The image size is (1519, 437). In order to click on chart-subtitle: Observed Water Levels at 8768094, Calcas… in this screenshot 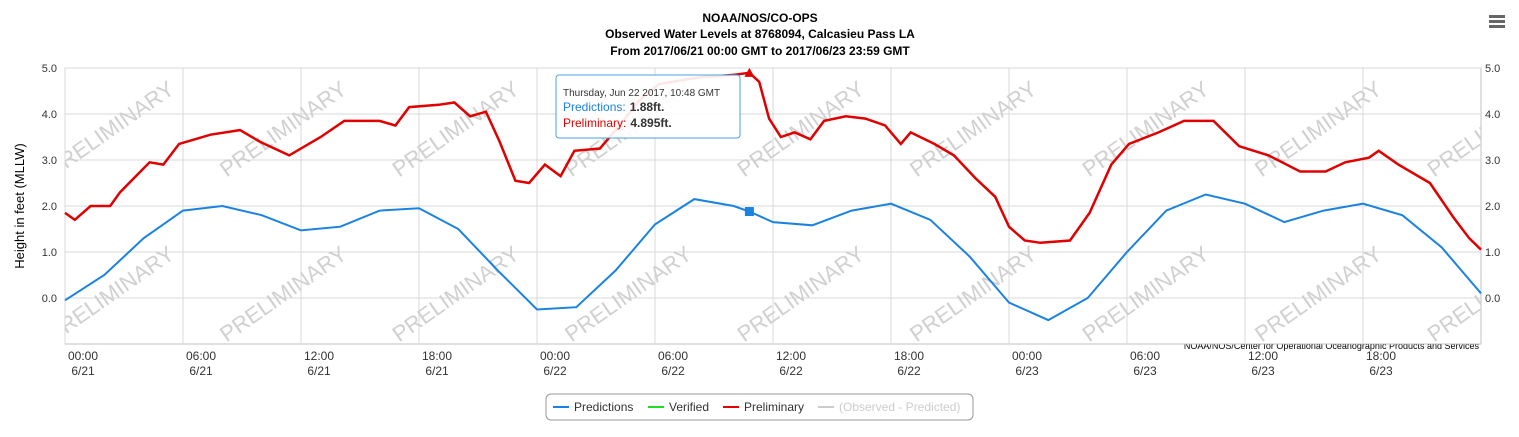, I will do `click(760, 34)`.